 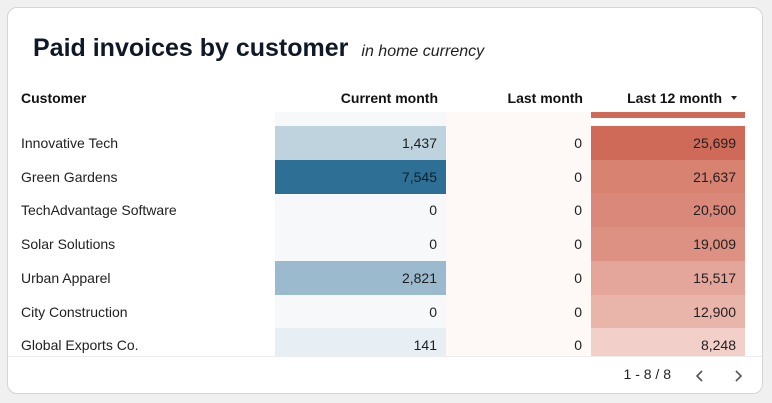 I want to click on previous-page-button, so click(x=700, y=376).